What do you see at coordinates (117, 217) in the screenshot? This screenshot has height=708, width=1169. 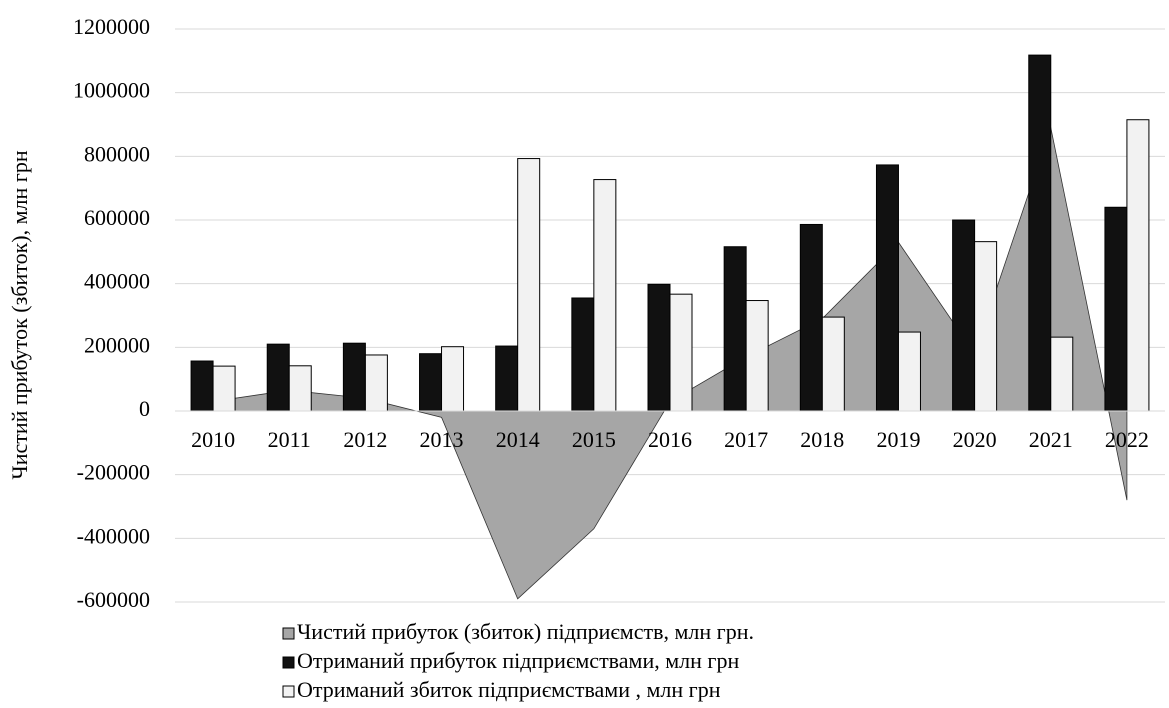 I see `y-tick-label: 600000` at bounding box center [117, 217].